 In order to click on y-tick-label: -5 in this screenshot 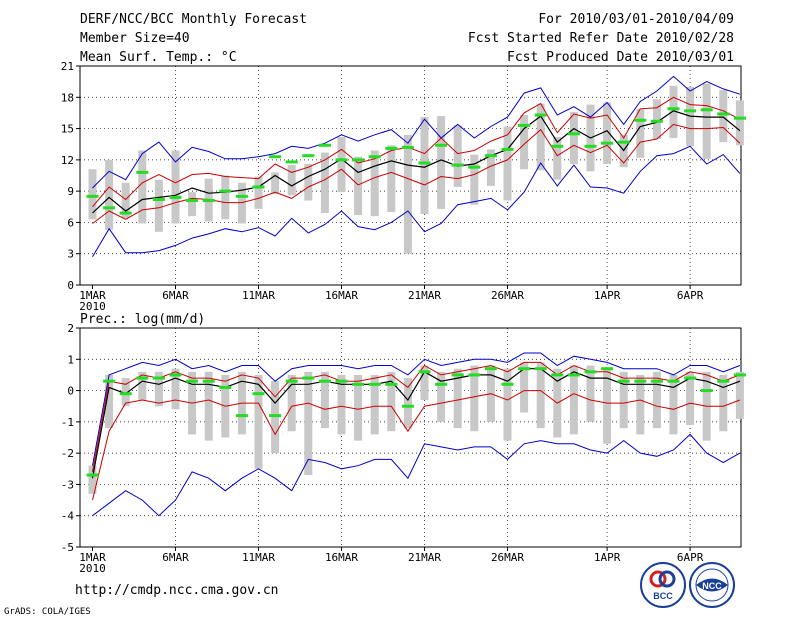, I will do `click(67, 547)`.